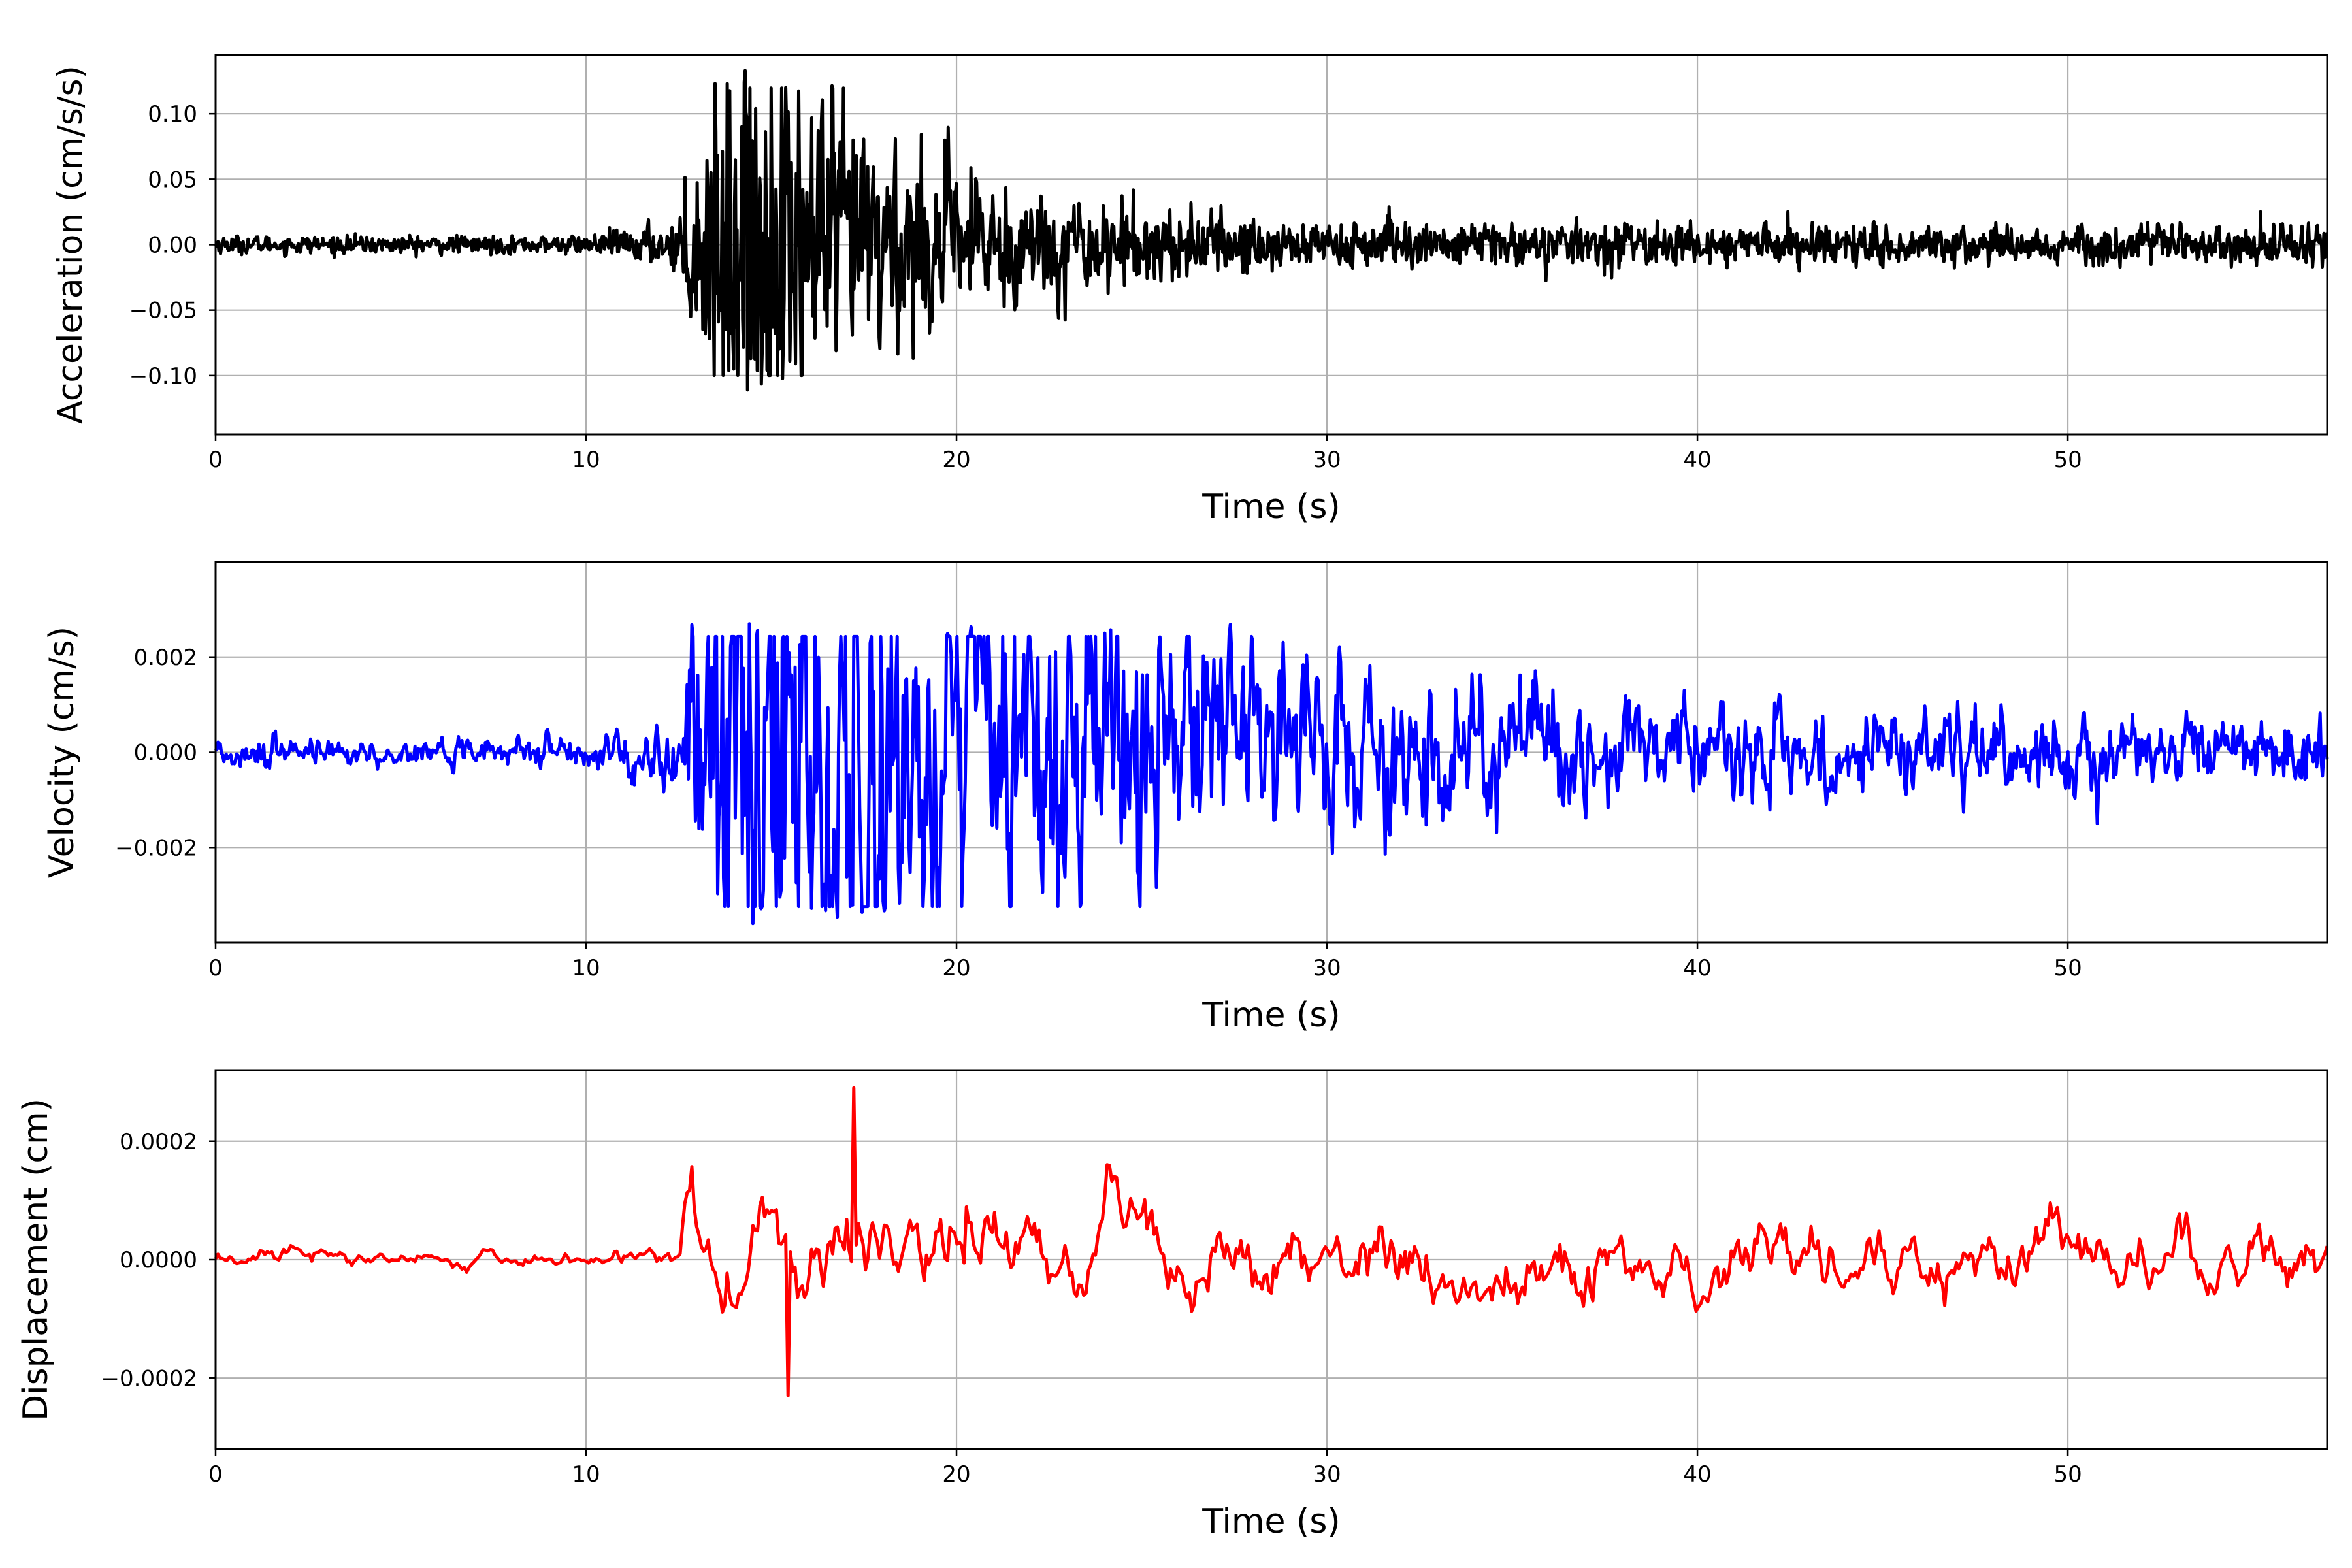 The height and width of the screenshot is (1568, 2352). Describe the element at coordinates (956, 1475) in the screenshot. I see `displacement-xtick-label-2: 20` at that location.